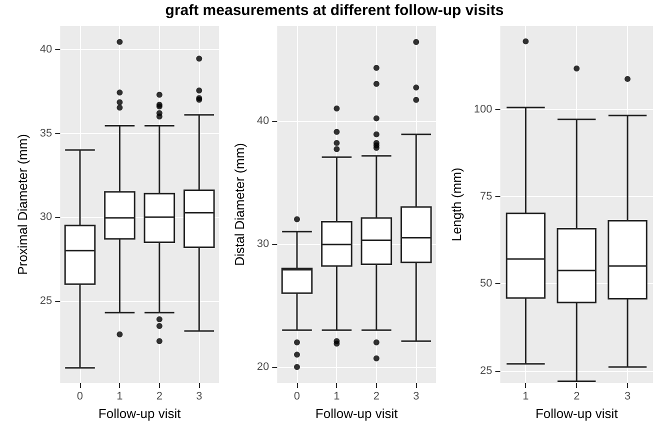  Describe the element at coordinates (239, 204) in the screenshot. I see `y-axis-title: Distal Diameter (mm)` at that location.